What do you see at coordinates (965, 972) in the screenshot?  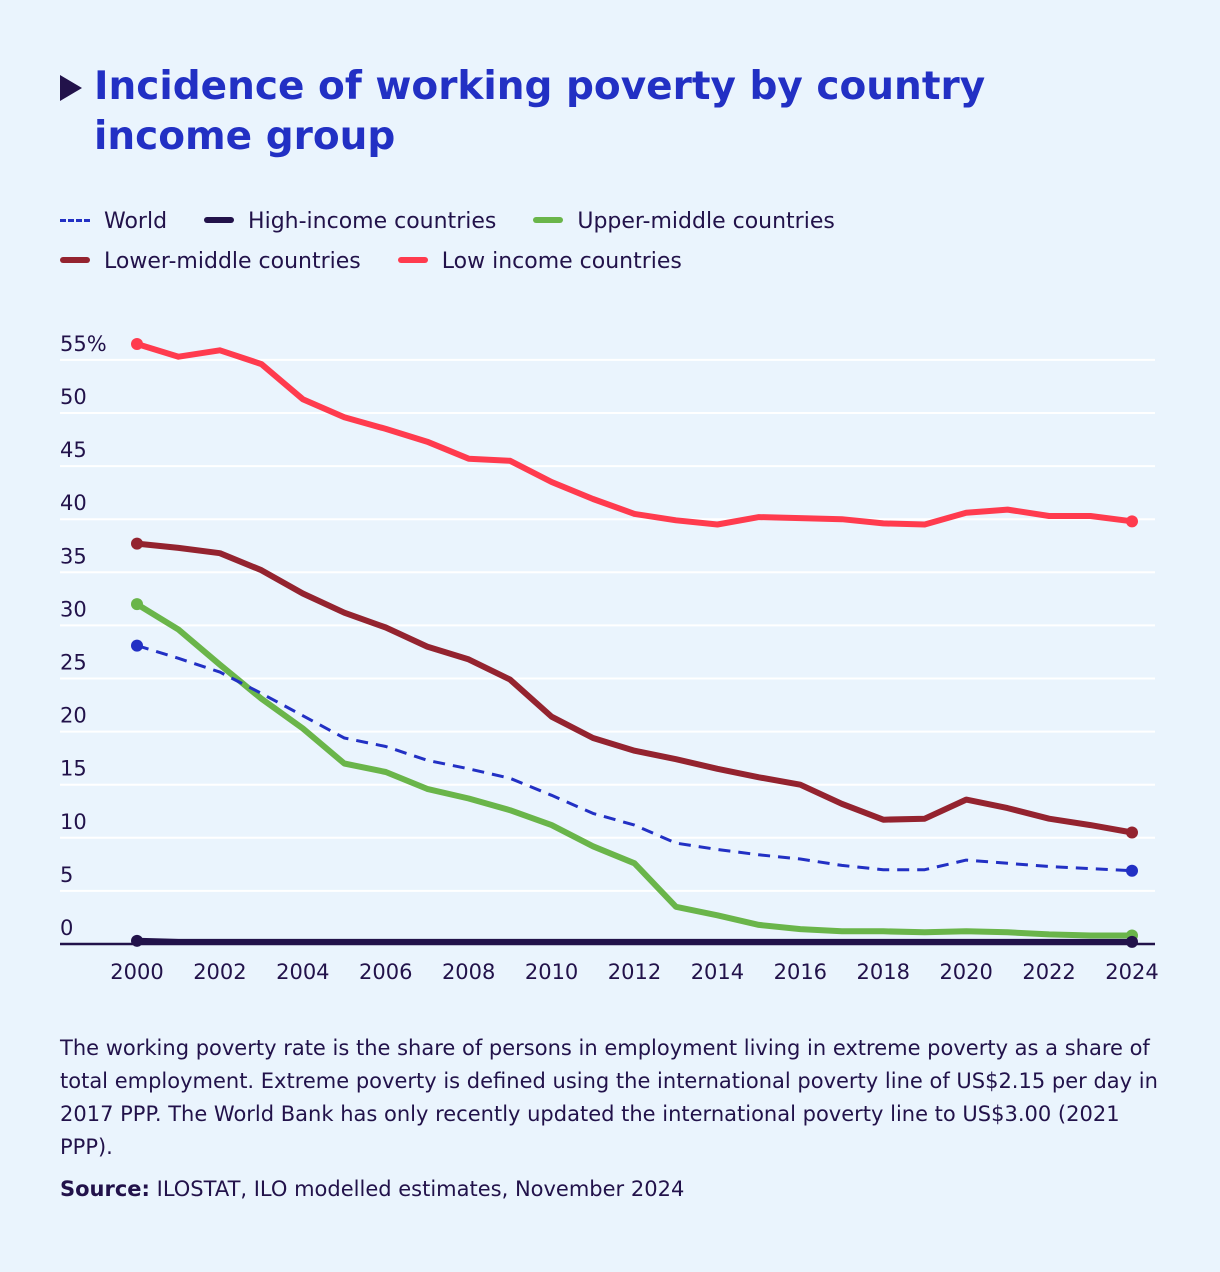 I see `x-tick-label-2020: 2020` at bounding box center [965, 972].